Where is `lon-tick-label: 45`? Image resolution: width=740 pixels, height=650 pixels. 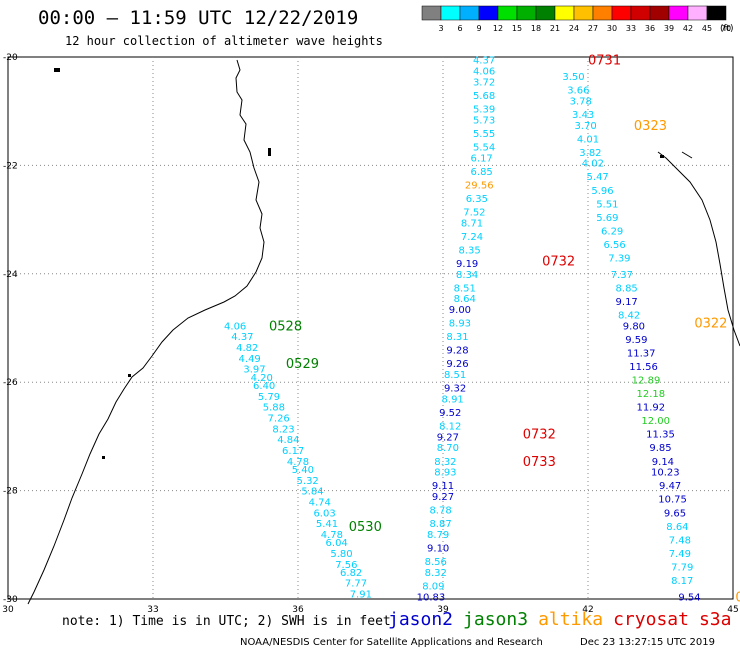
lon-tick-label: 45 is located at coordinates (732, 610).